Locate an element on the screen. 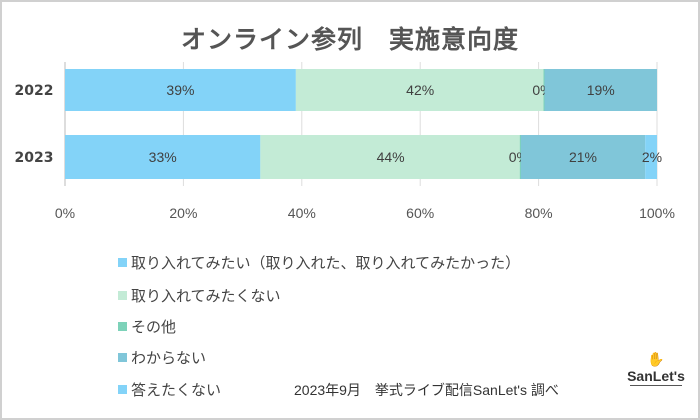 The width and height of the screenshot is (700, 420). legend-item: わからない is located at coordinates (162, 357).